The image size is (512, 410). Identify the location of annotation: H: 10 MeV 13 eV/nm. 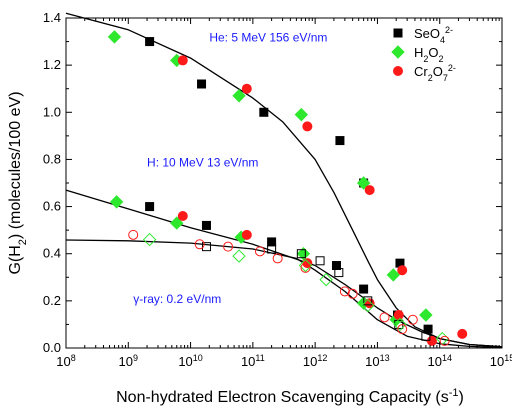
(202, 163).